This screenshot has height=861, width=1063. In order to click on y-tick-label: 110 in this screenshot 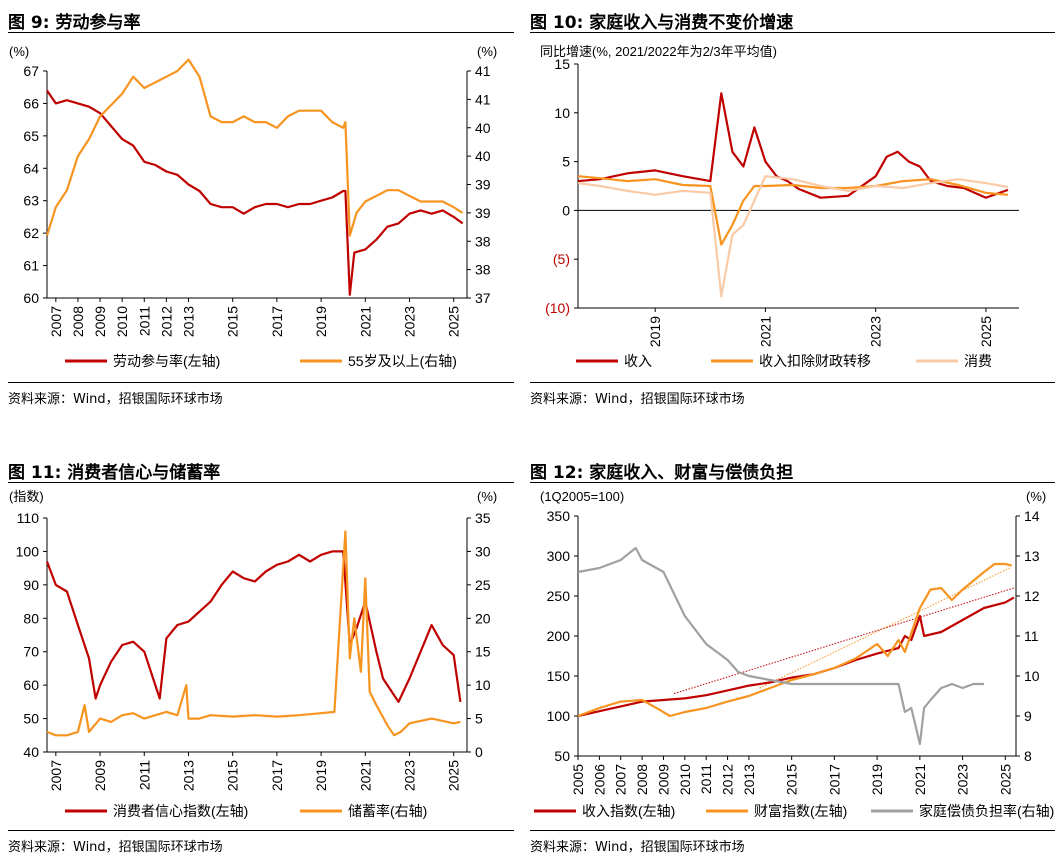, I will do `click(28, 518)`.